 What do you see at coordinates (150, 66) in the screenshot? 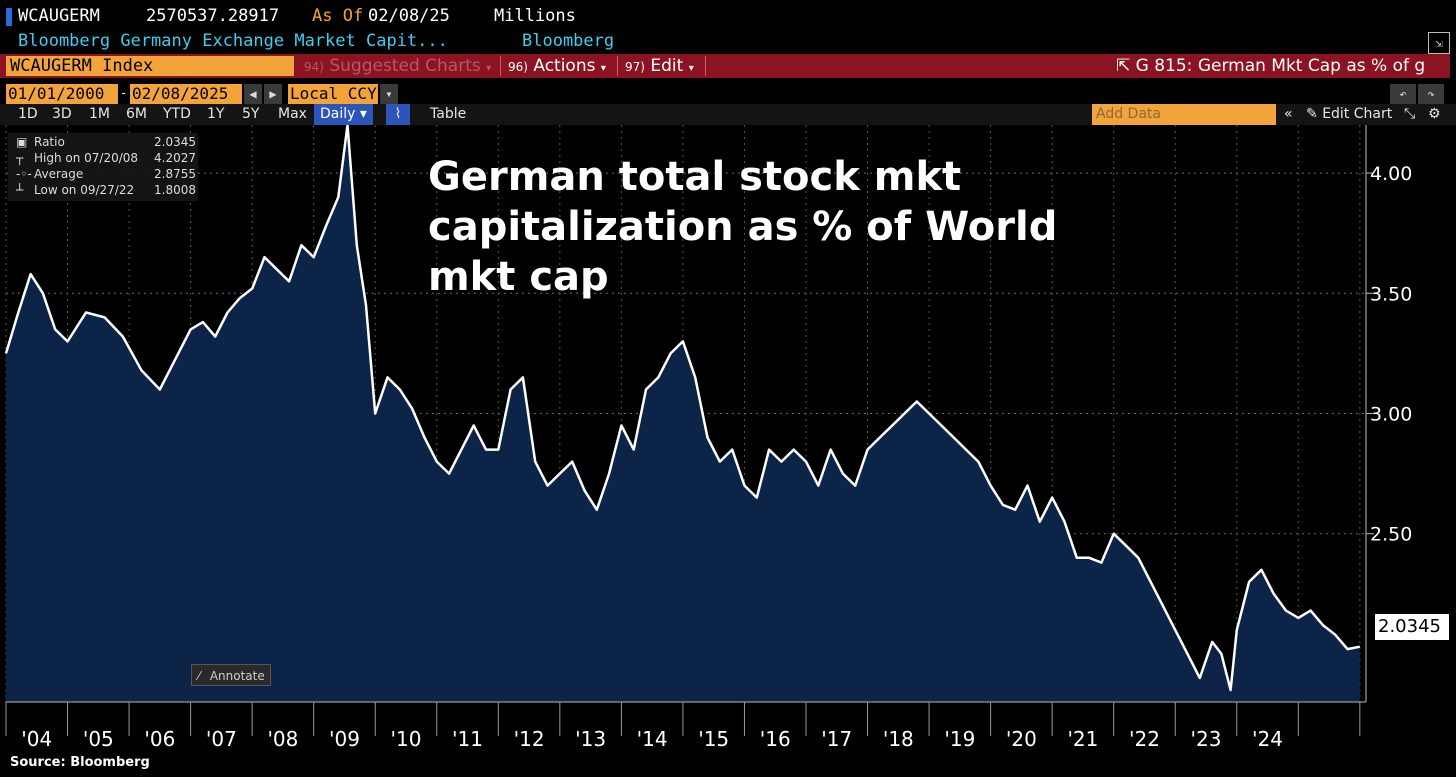
I see `security-input: WCAUGERM Index` at bounding box center [150, 66].